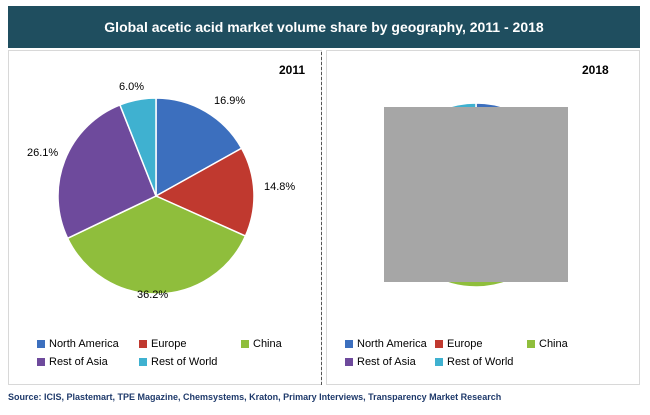 The image size is (650, 415). Describe the element at coordinates (43, 153) in the screenshot. I see `slice-label-rest-of-asia: 26.1%` at that location.